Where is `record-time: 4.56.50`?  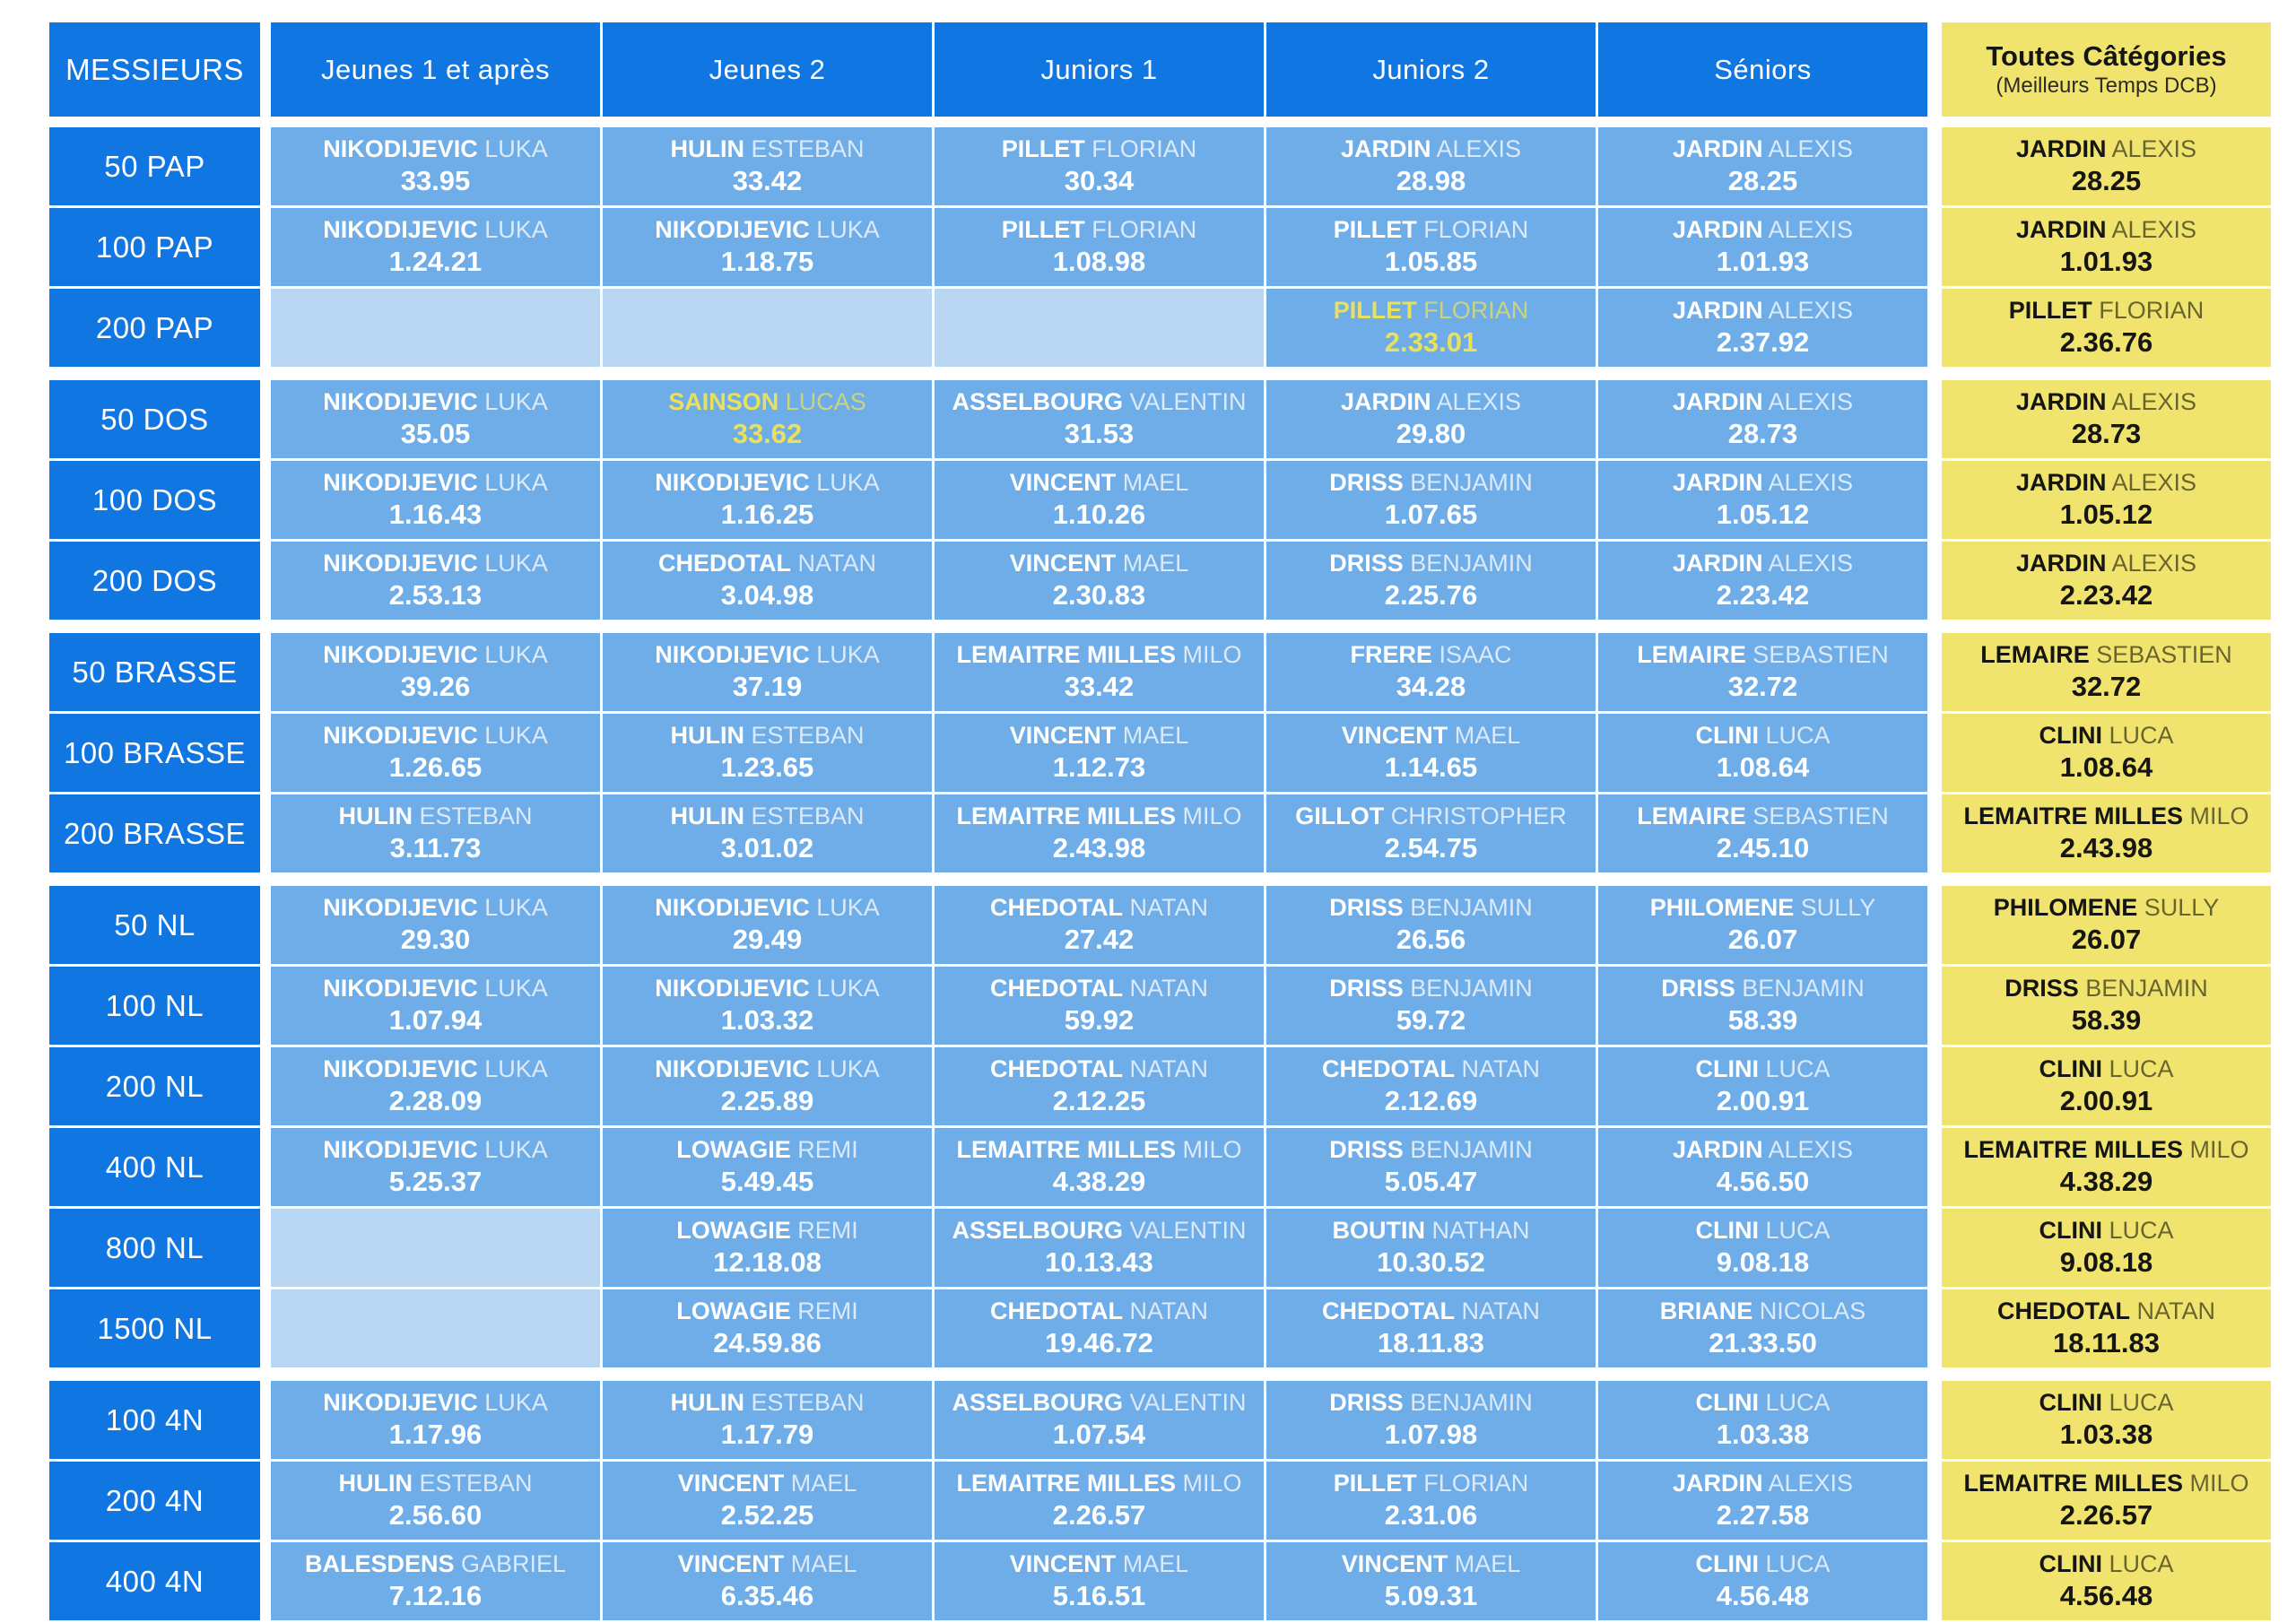 record-time: 4.56.50 is located at coordinates (1763, 1182).